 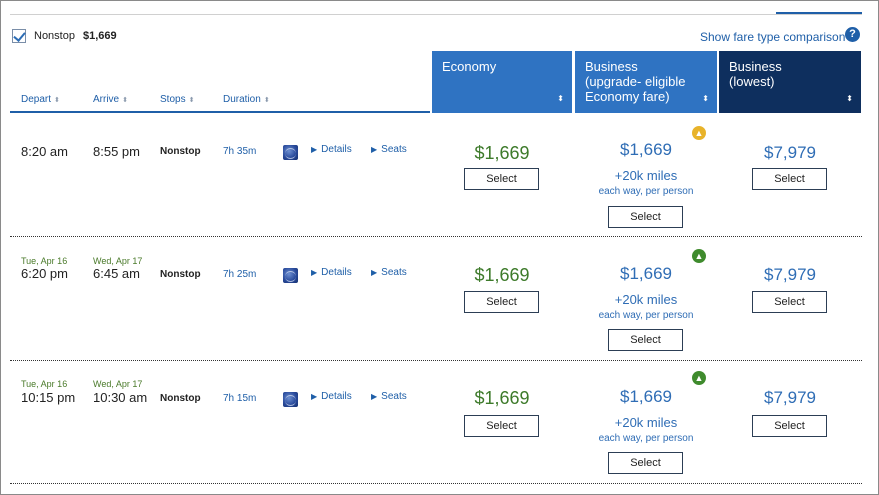 What do you see at coordinates (773, 37) in the screenshot?
I see `fare-type-comparison-link: Show fare type comparison` at bounding box center [773, 37].